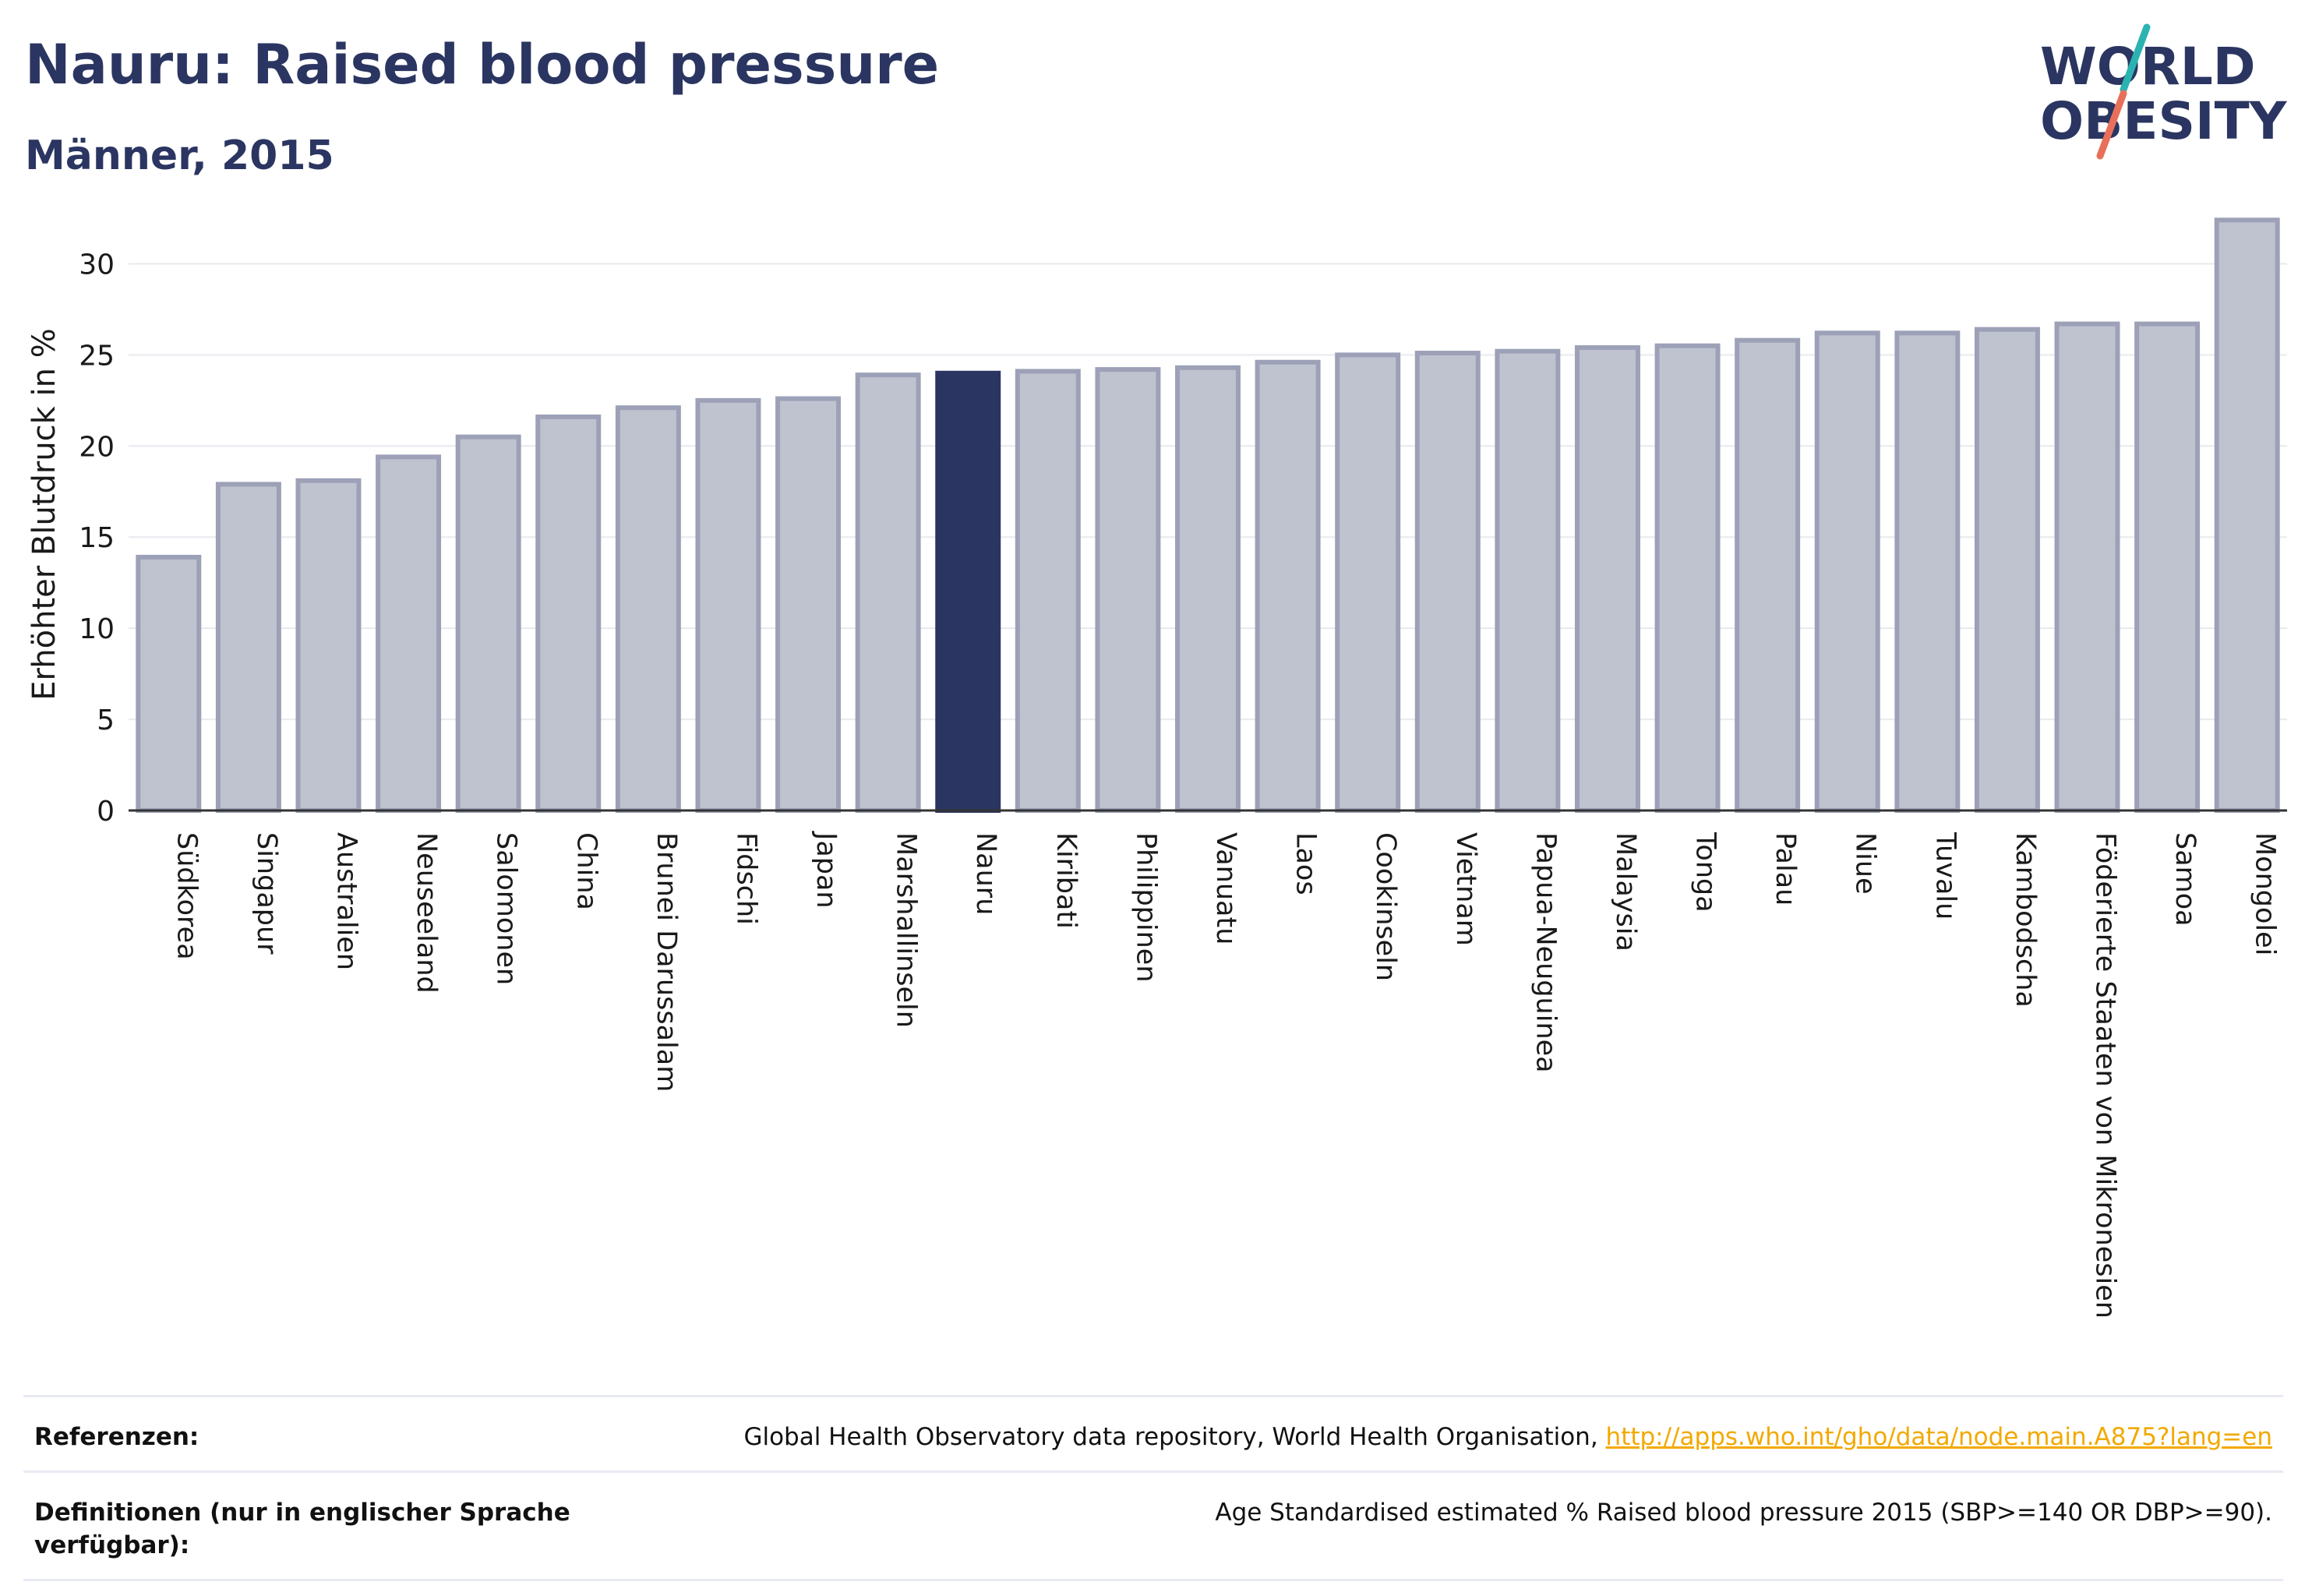 The width and height of the screenshot is (2305, 1596). Describe the element at coordinates (1785, 869) in the screenshot. I see `x-tick-label: Palau` at that location.